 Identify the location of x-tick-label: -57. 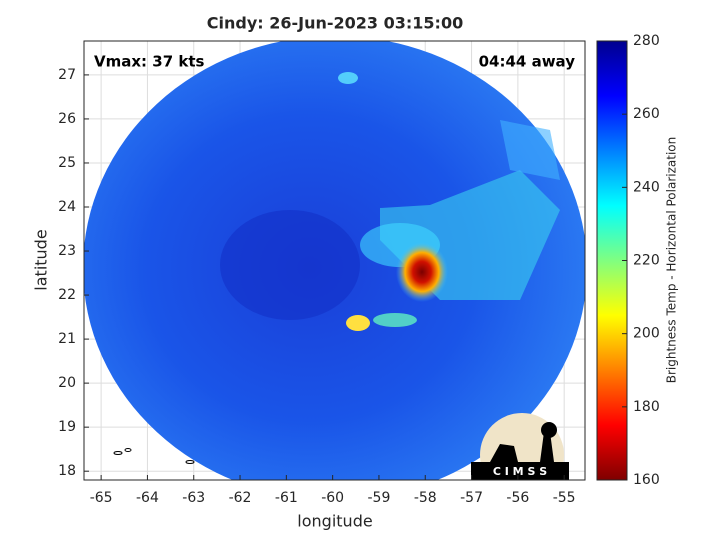
(471, 498).